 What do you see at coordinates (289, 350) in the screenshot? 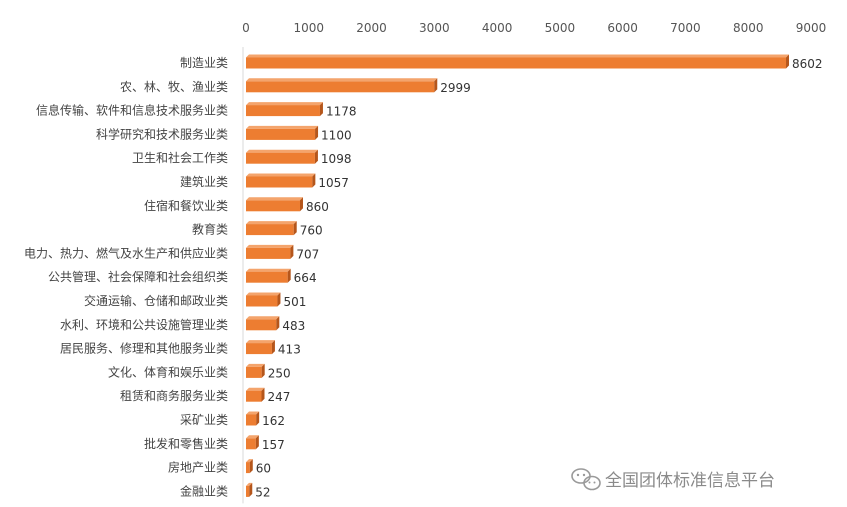
I see `value-label: 413` at bounding box center [289, 350].